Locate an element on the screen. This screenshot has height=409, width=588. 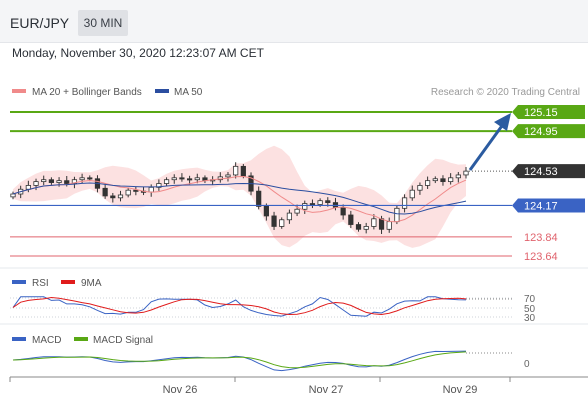
rsi-ma-line is located at coordinates (239, 306).